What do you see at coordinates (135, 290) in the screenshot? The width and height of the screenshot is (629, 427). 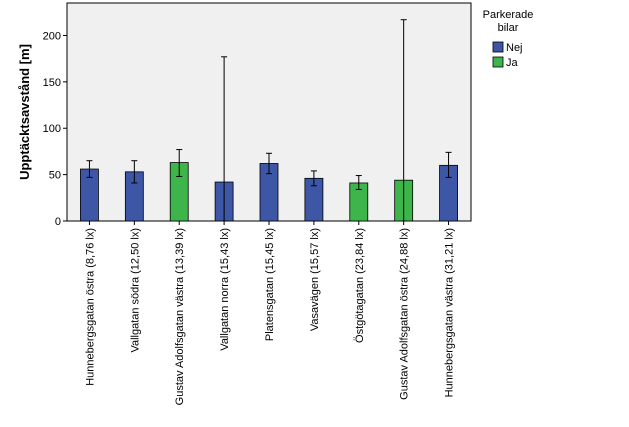 I see `x-tick-label: Vallgatan södra (12,50 lx)` at bounding box center [135, 290].